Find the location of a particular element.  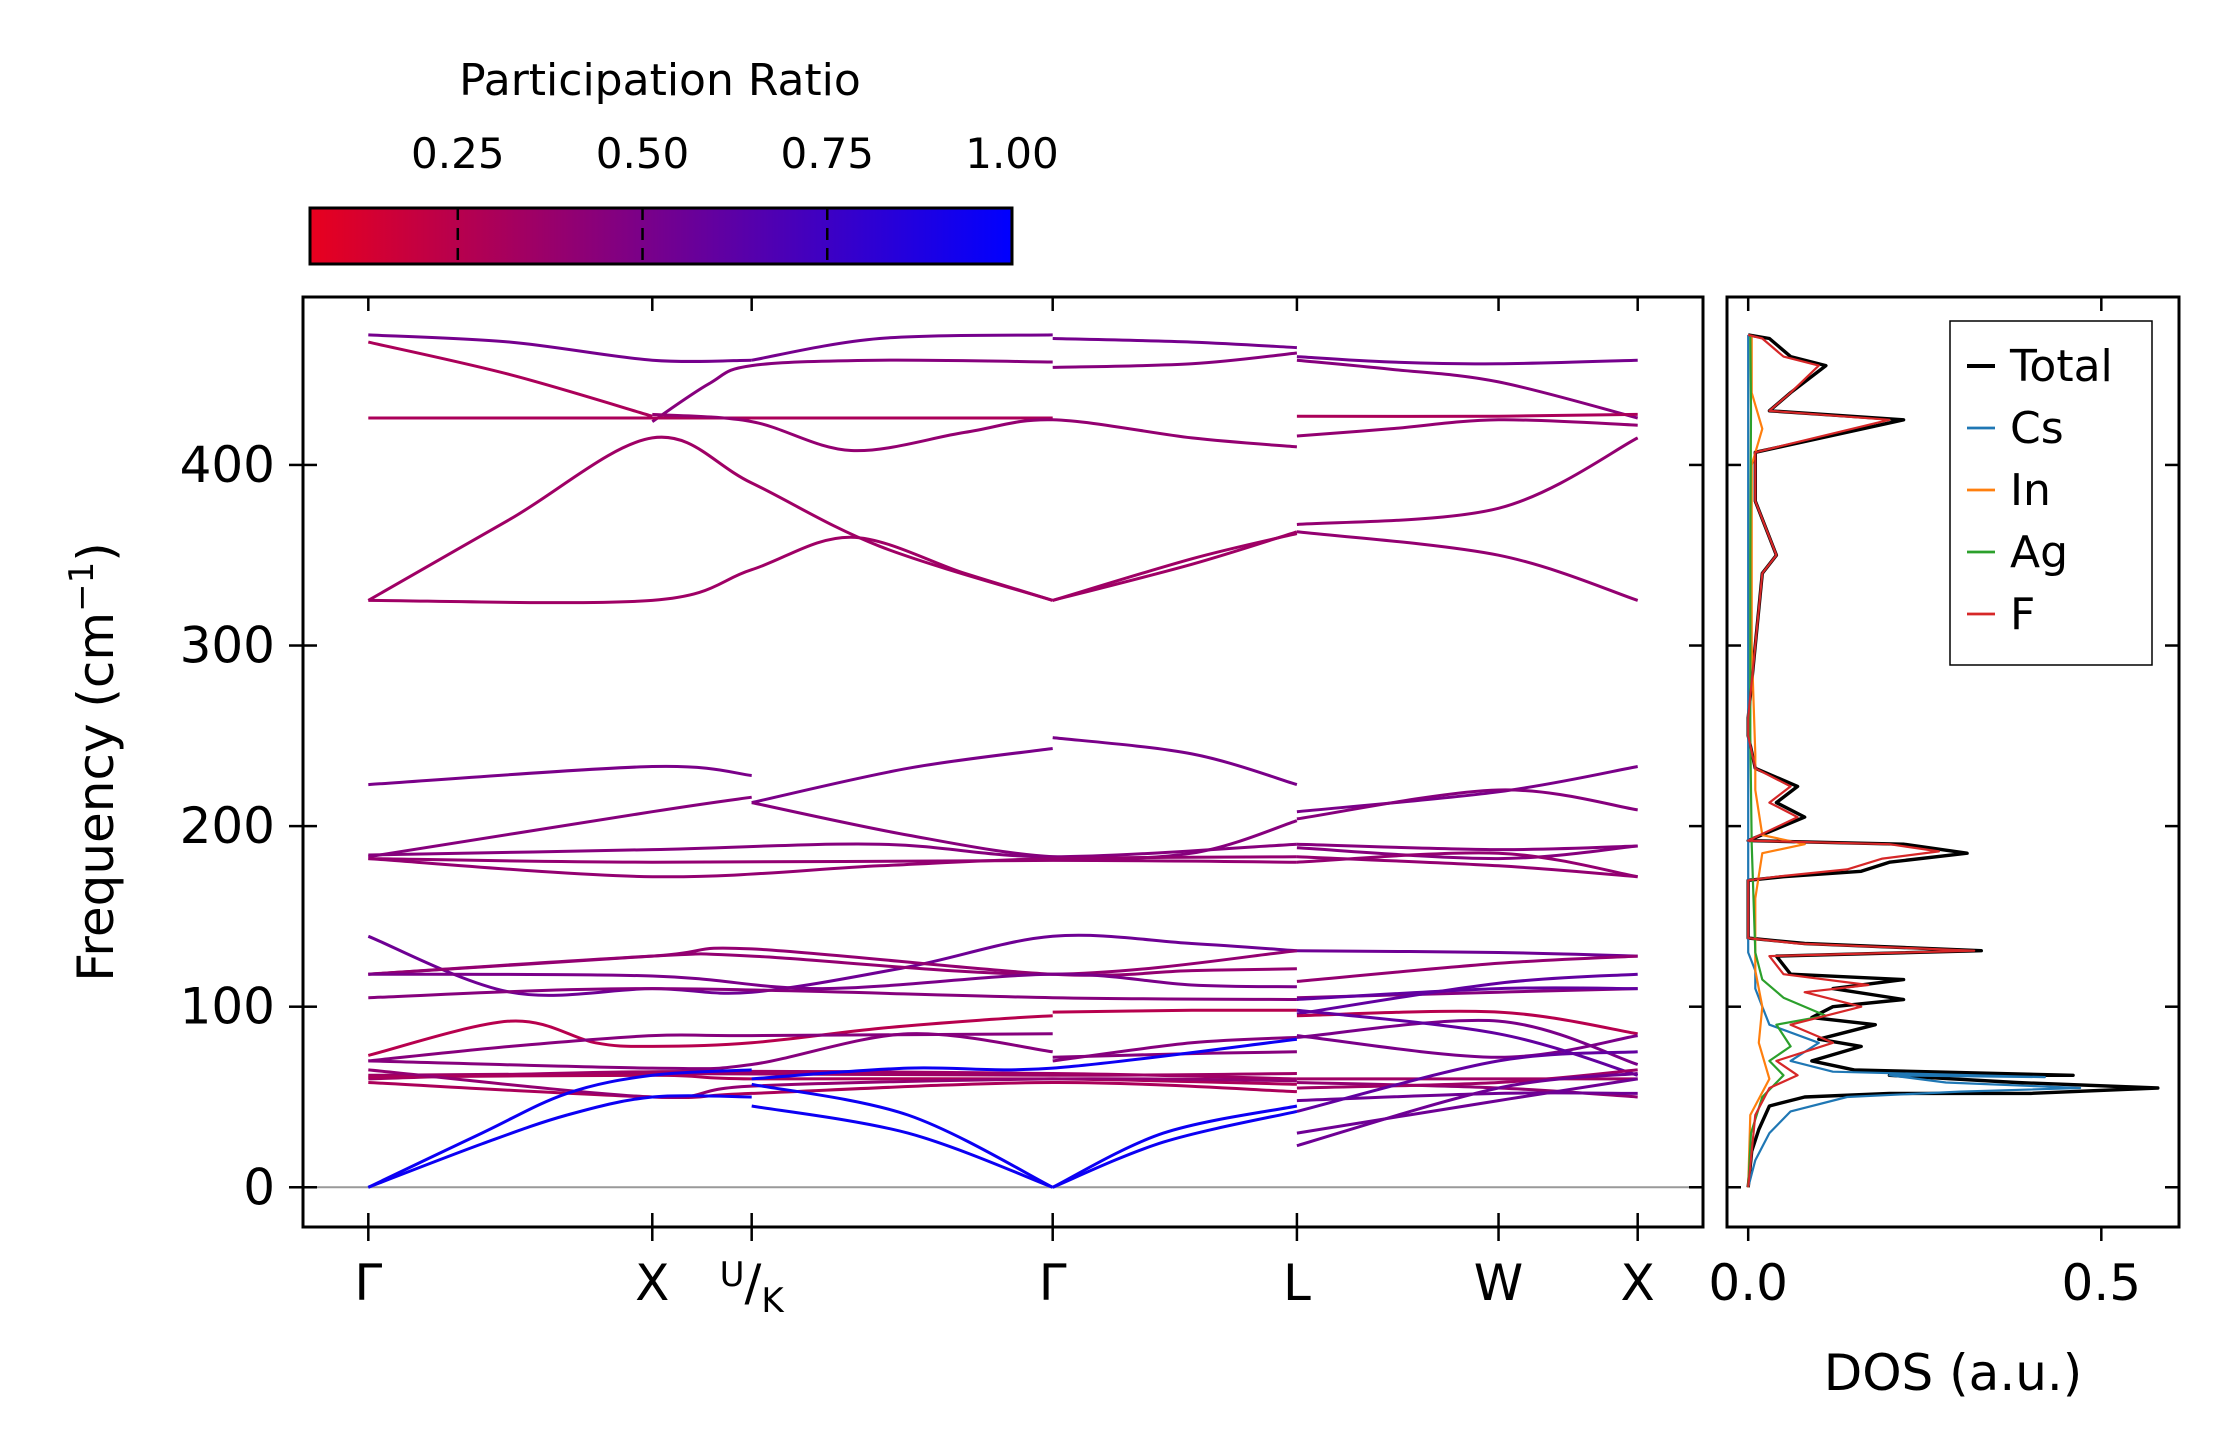

kpoint-label: L is located at coordinates (1297, 1283).